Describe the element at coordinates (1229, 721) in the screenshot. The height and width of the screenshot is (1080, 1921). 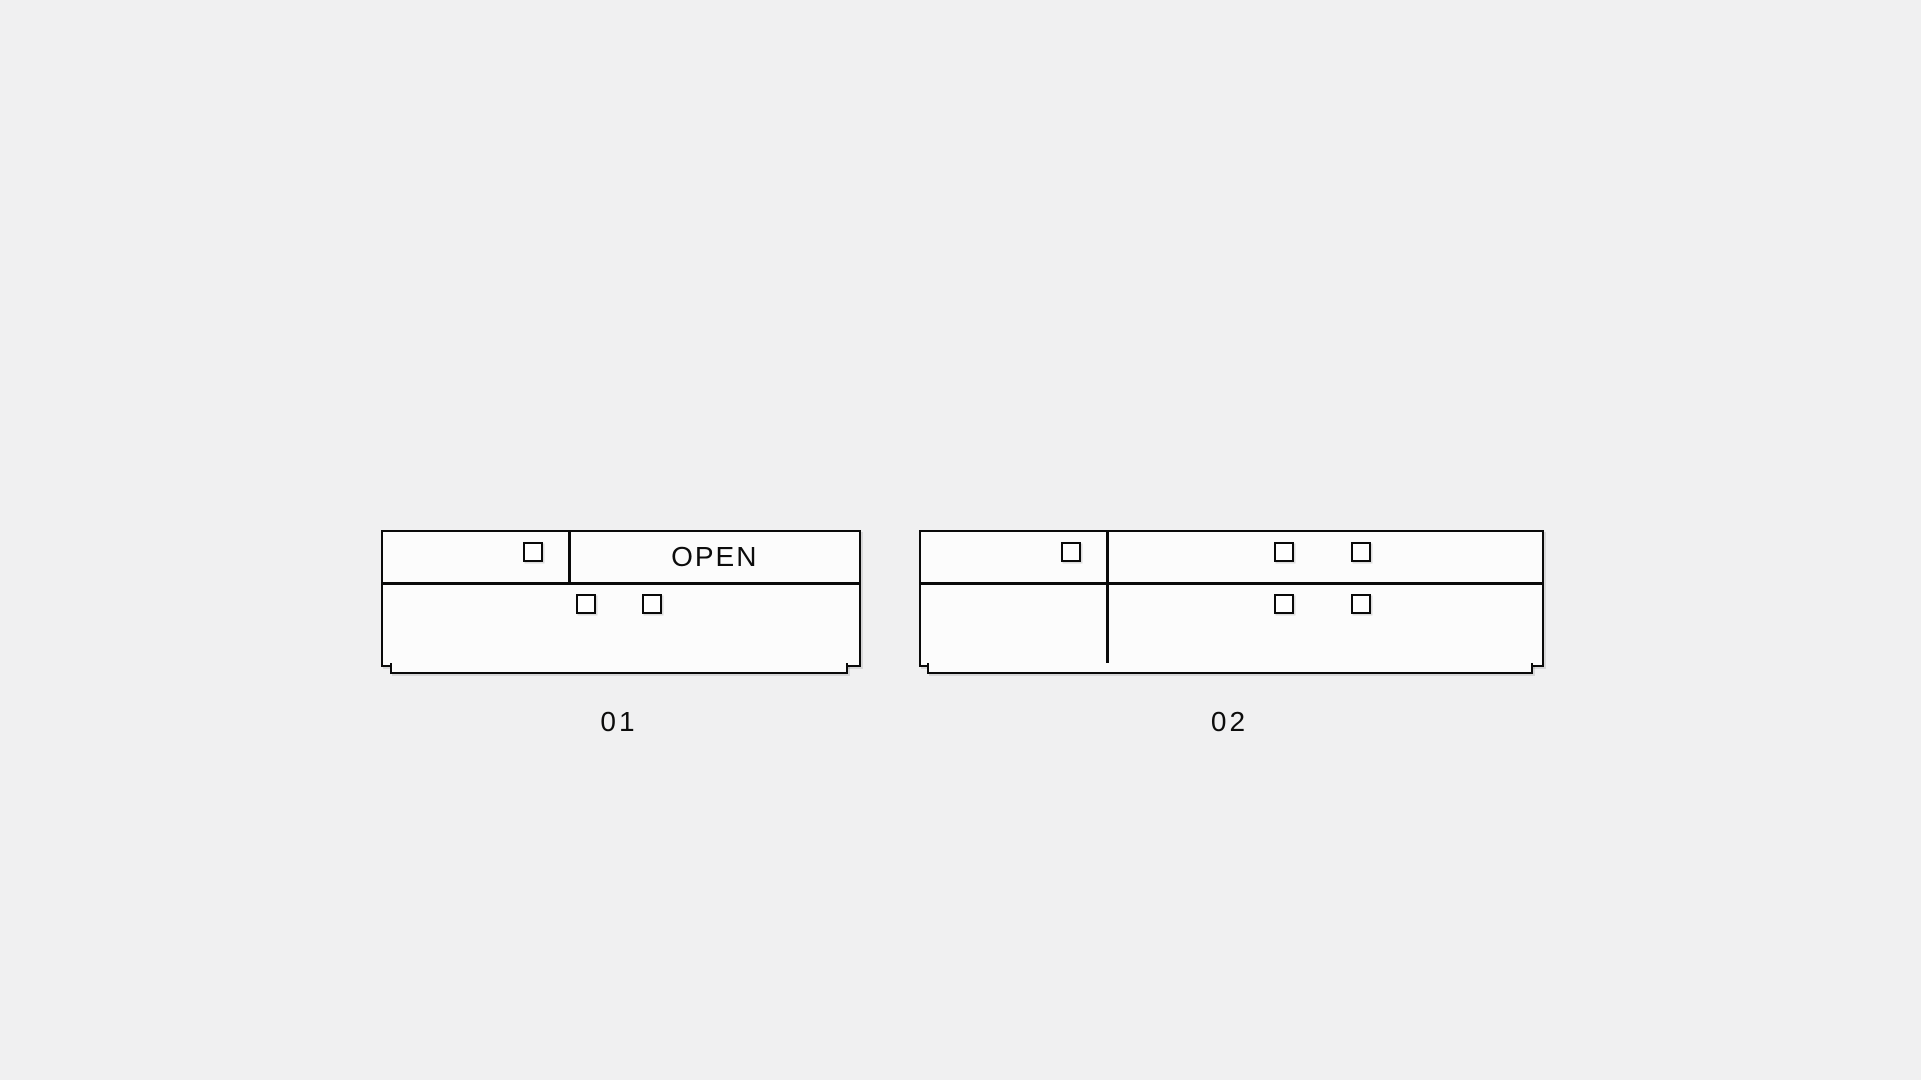
I see `cabinet-02-label: 02` at that location.